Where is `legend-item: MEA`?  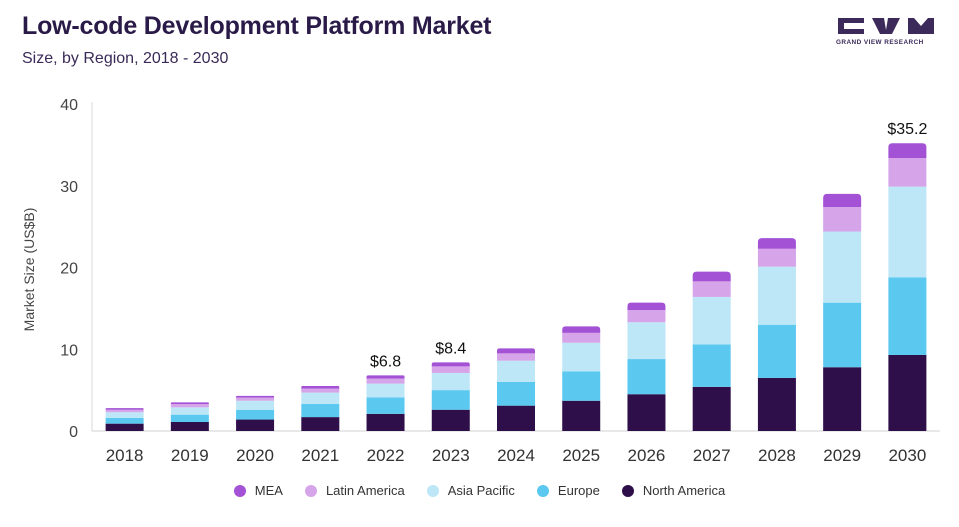
legend-item: MEA is located at coordinates (258, 490).